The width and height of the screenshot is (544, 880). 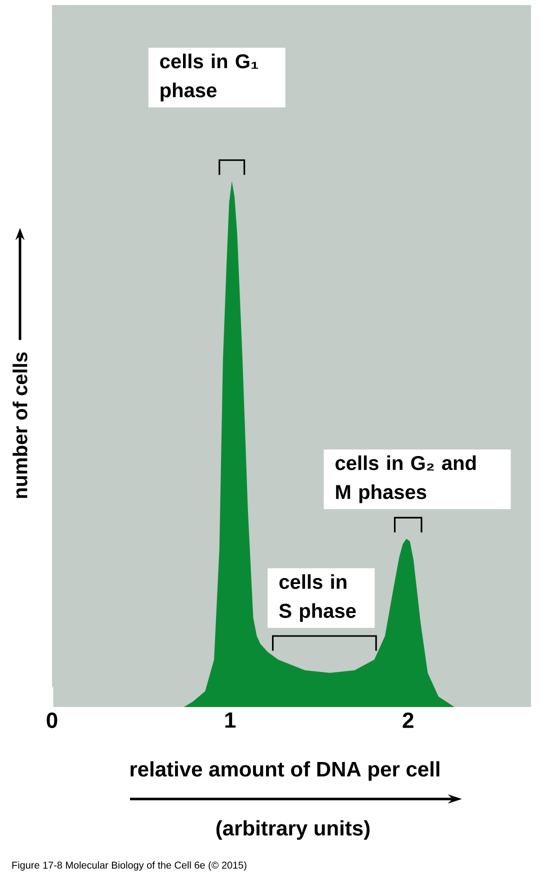 What do you see at coordinates (230, 720) in the screenshot?
I see `x-tick-label: 1` at bounding box center [230, 720].